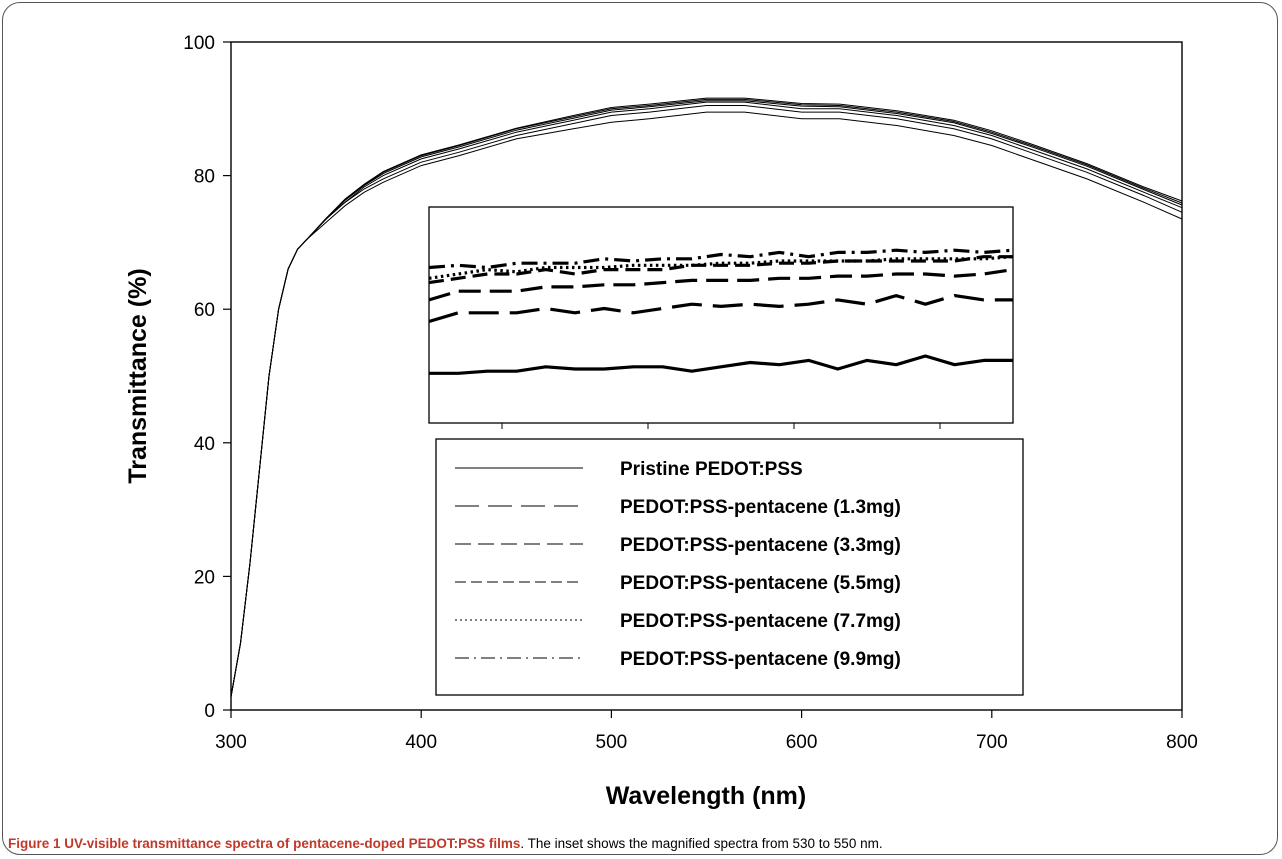 The image size is (1282, 859). What do you see at coordinates (760, 621) in the screenshot?
I see `legend-label-5: PEDOT:PSS-pentacene (7.7mg)` at bounding box center [760, 621].